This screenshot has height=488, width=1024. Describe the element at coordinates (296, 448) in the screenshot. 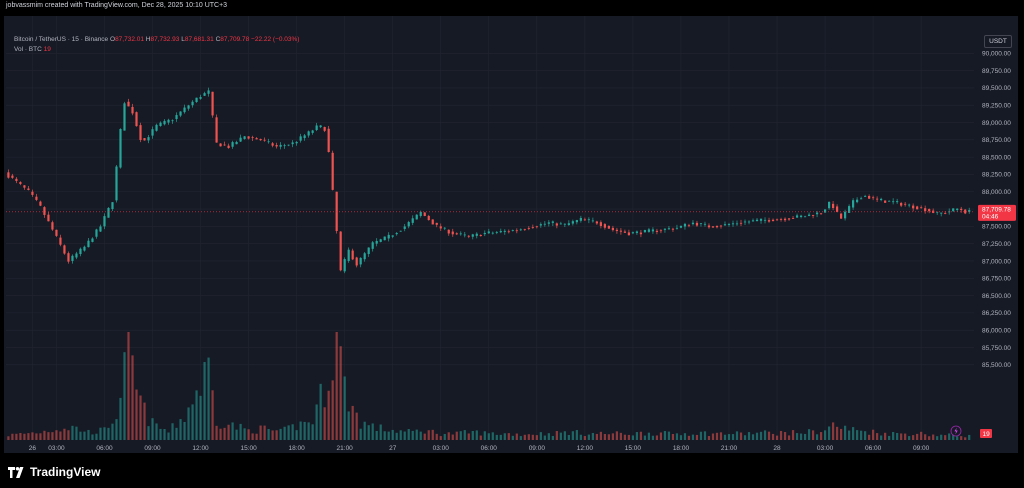

I see `x-axis-tick-label: 18:00` at that location.